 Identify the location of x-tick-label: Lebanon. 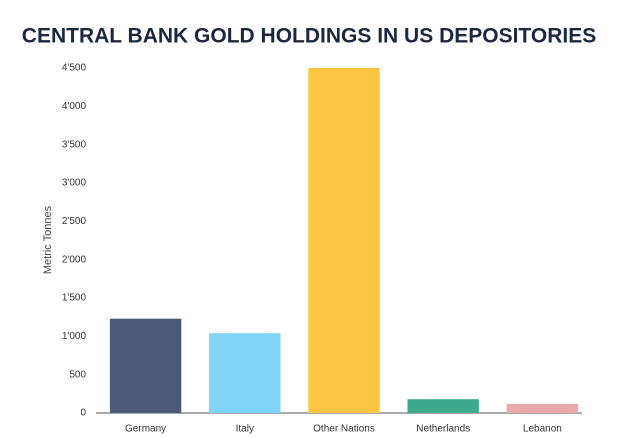
(542, 429).